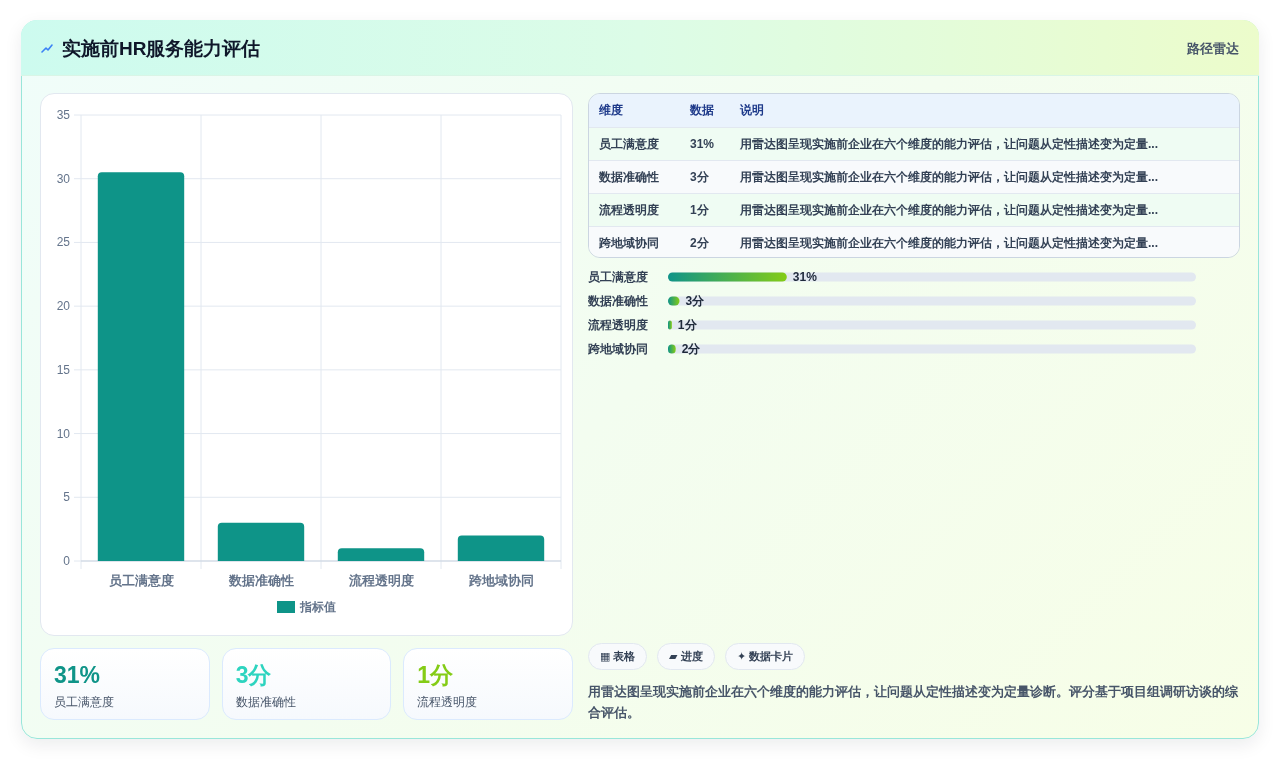 Image resolution: width=1280 pixels, height=761 pixels. Describe the element at coordinates (63, 115) in the screenshot. I see `y-tick-label: 35` at that location.